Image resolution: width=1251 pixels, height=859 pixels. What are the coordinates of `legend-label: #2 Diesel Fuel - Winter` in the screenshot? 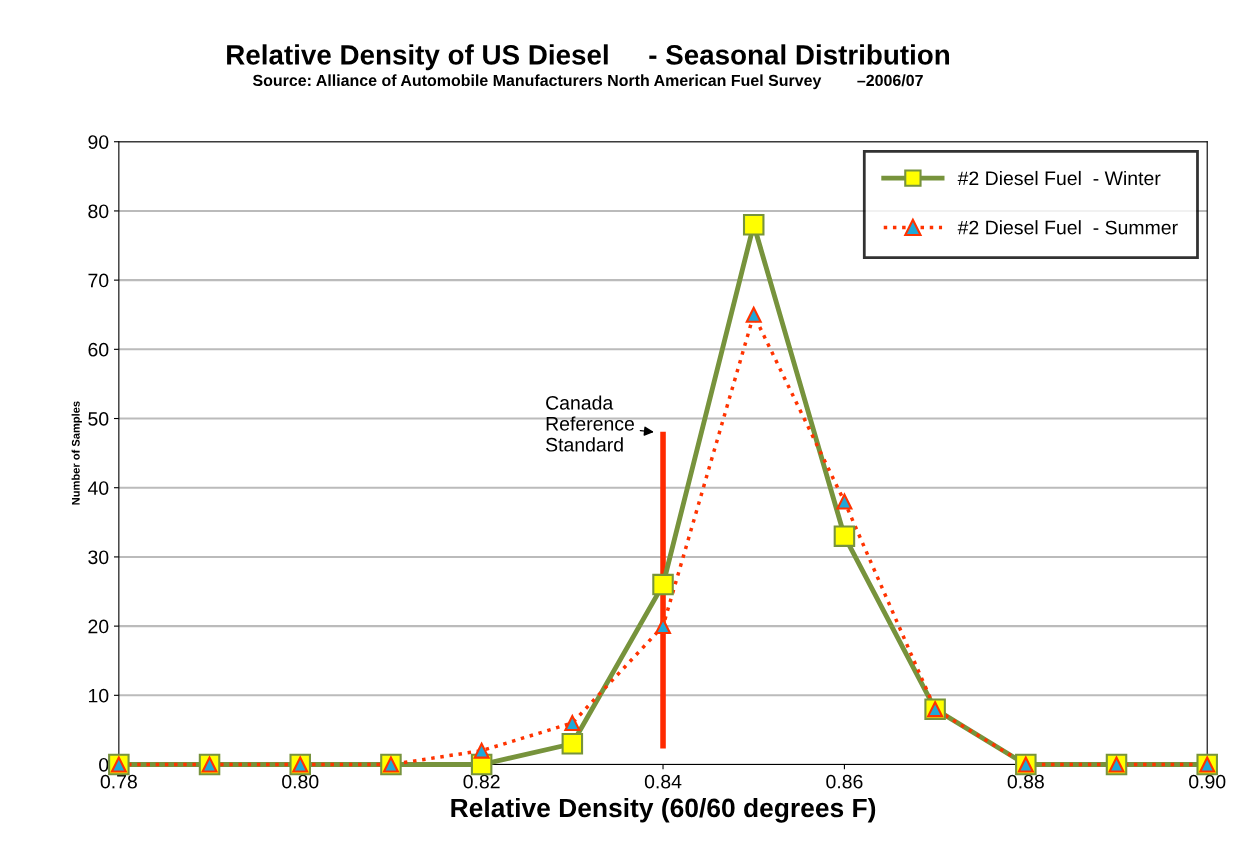 It's located at (1059, 178).